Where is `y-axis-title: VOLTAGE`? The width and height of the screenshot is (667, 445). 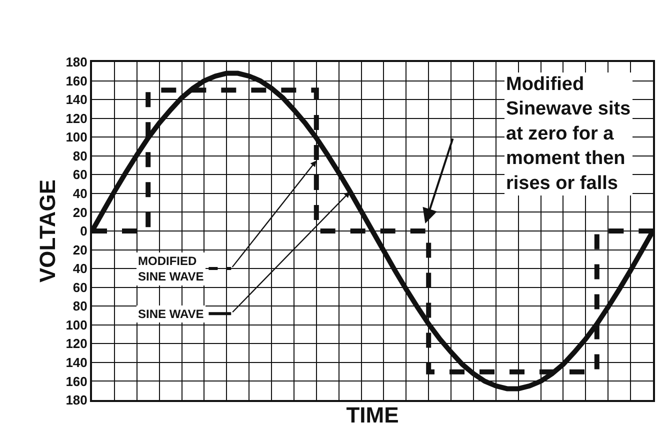 y-axis-title: VOLTAGE is located at coordinates (47, 231).